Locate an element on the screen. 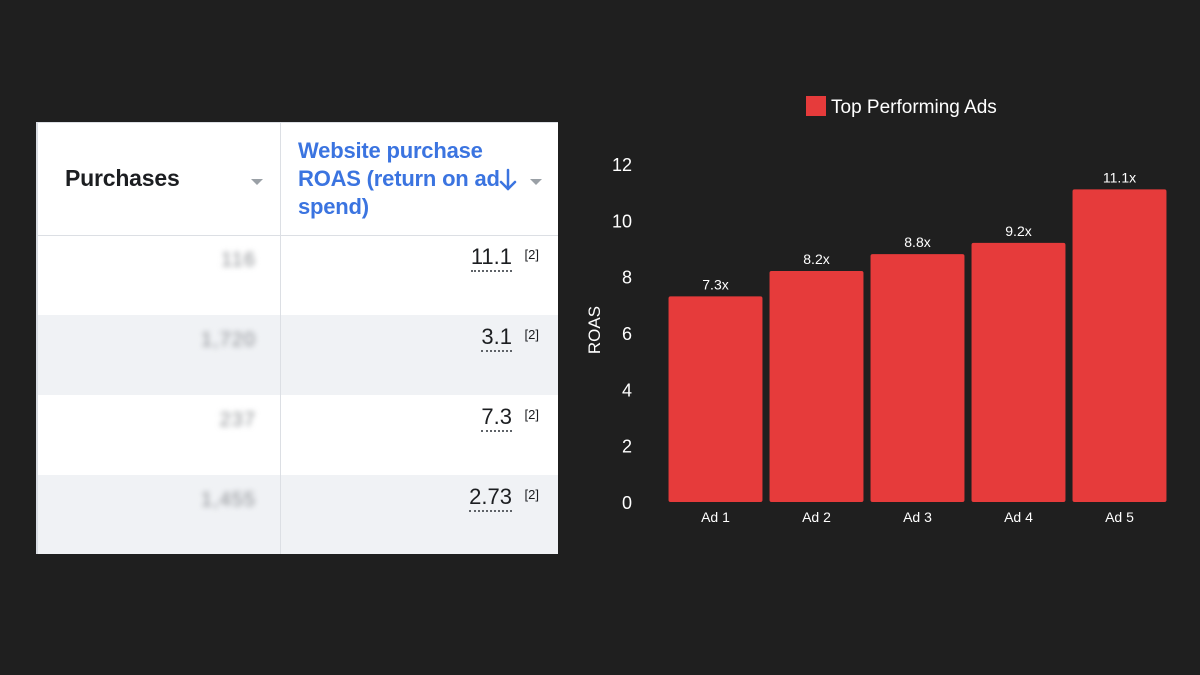 The width and height of the screenshot is (1200, 675). bar-data-label: 9.2x is located at coordinates (1018, 231).